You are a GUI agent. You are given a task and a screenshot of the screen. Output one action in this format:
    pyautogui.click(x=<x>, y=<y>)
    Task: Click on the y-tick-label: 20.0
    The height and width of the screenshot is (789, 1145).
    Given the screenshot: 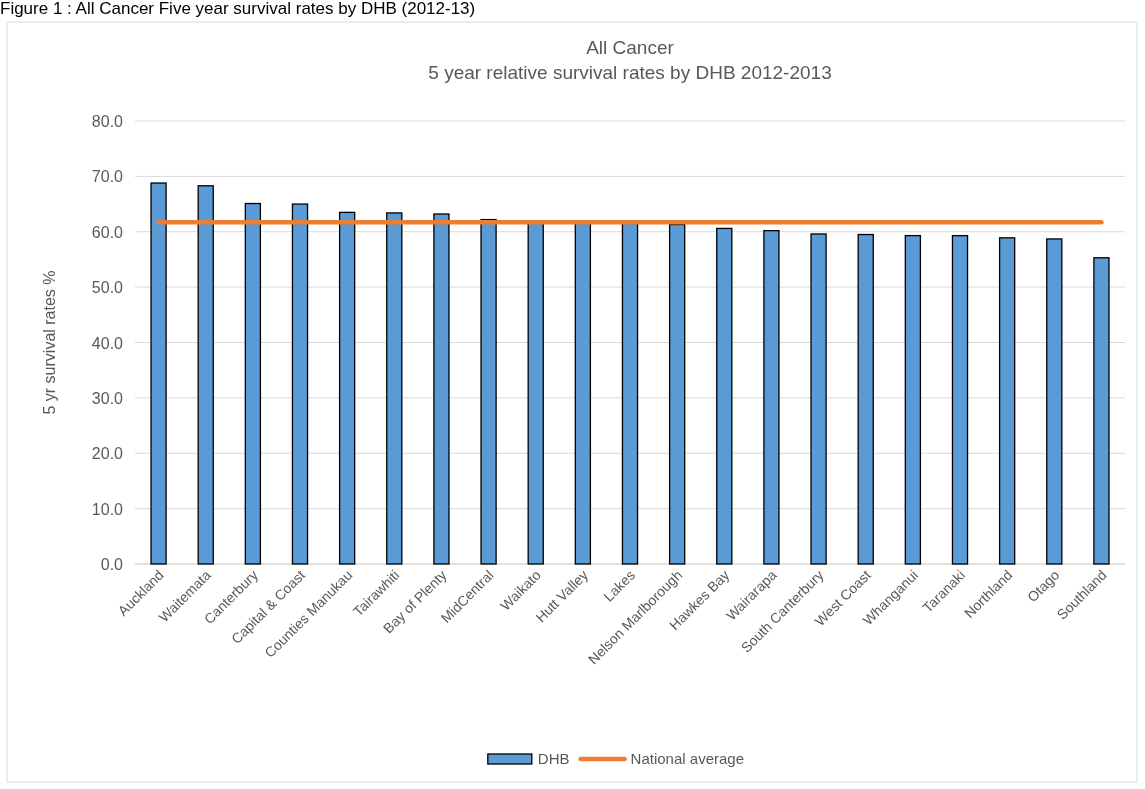 What is the action you would take?
    pyautogui.click(x=107, y=454)
    